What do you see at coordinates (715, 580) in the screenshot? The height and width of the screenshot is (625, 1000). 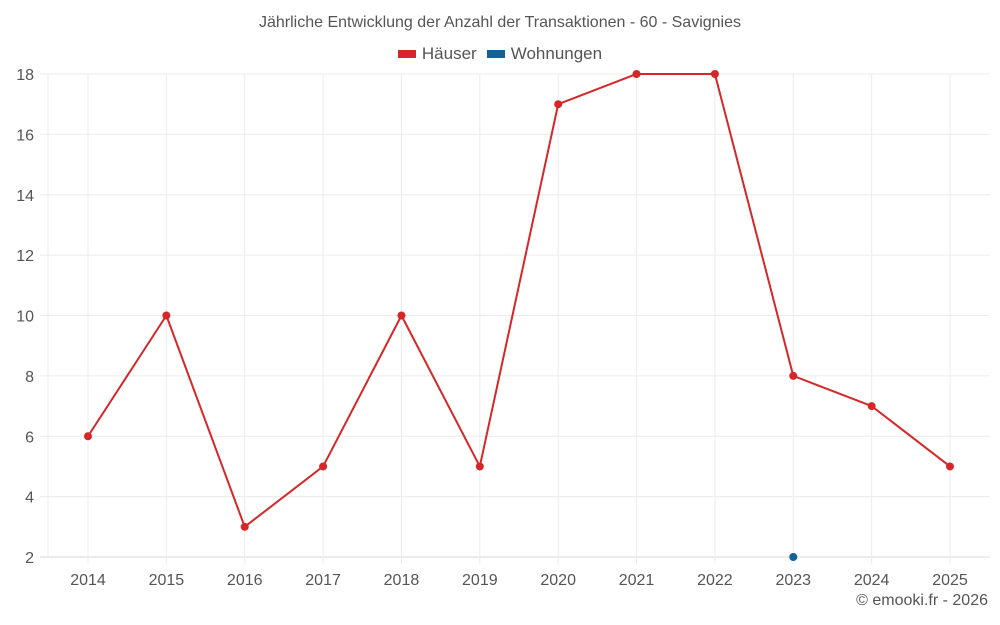 I see `x-tick-label: 2022` at bounding box center [715, 580].